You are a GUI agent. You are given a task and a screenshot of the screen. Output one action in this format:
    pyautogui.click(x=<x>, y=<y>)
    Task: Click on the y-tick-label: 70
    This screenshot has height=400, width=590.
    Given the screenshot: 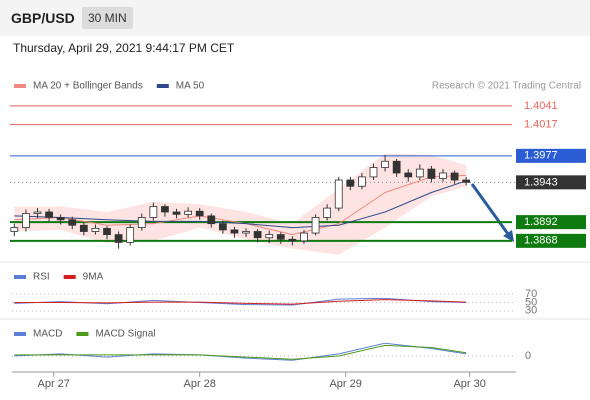 What is the action you would take?
    pyautogui.click(x=531, y=294)
    